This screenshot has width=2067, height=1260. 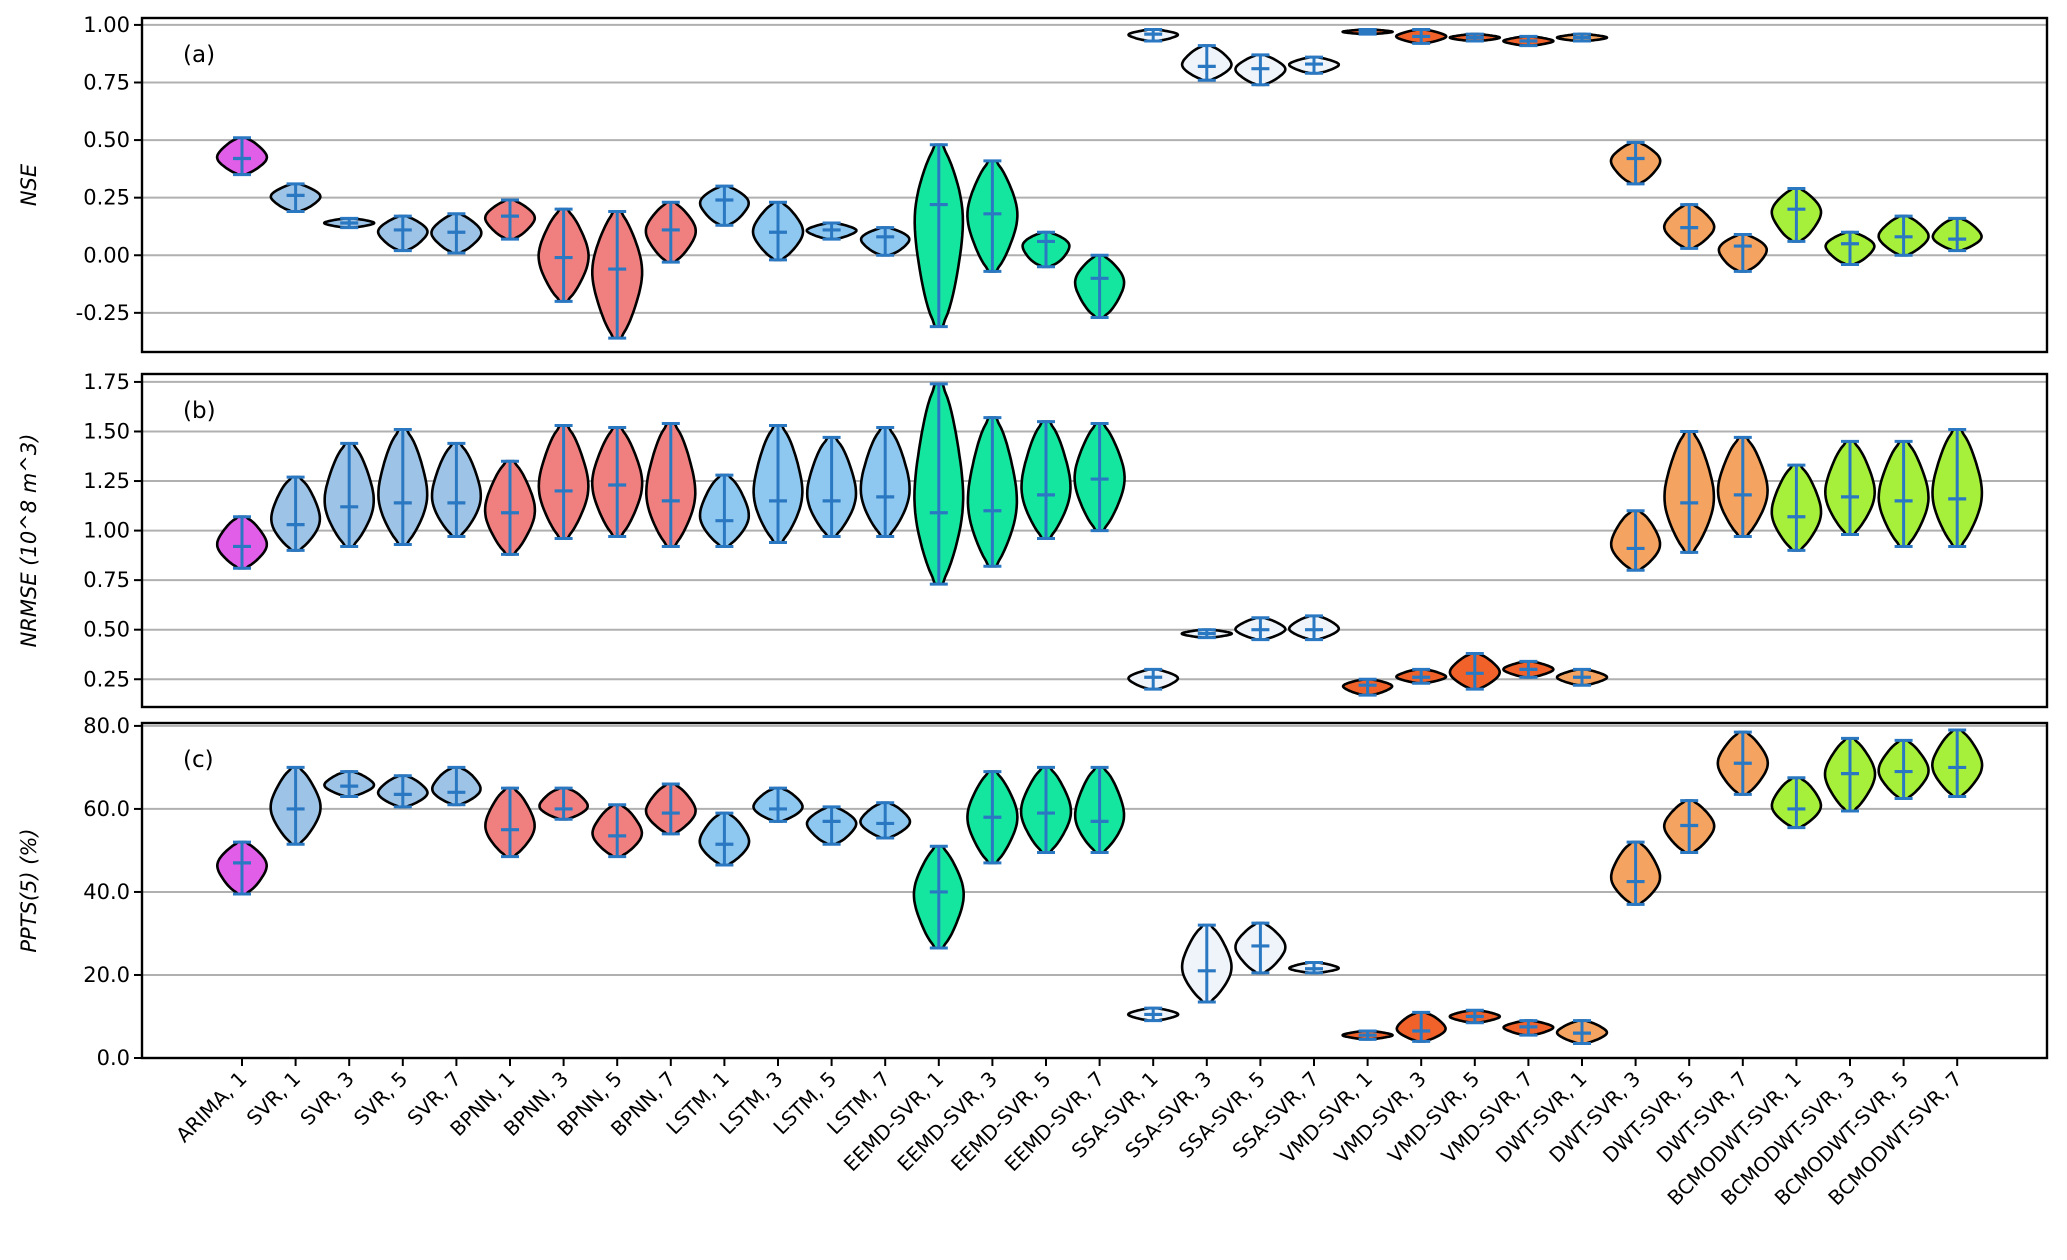 I want to click on panel-label: (c), so click(x=198, y=760).